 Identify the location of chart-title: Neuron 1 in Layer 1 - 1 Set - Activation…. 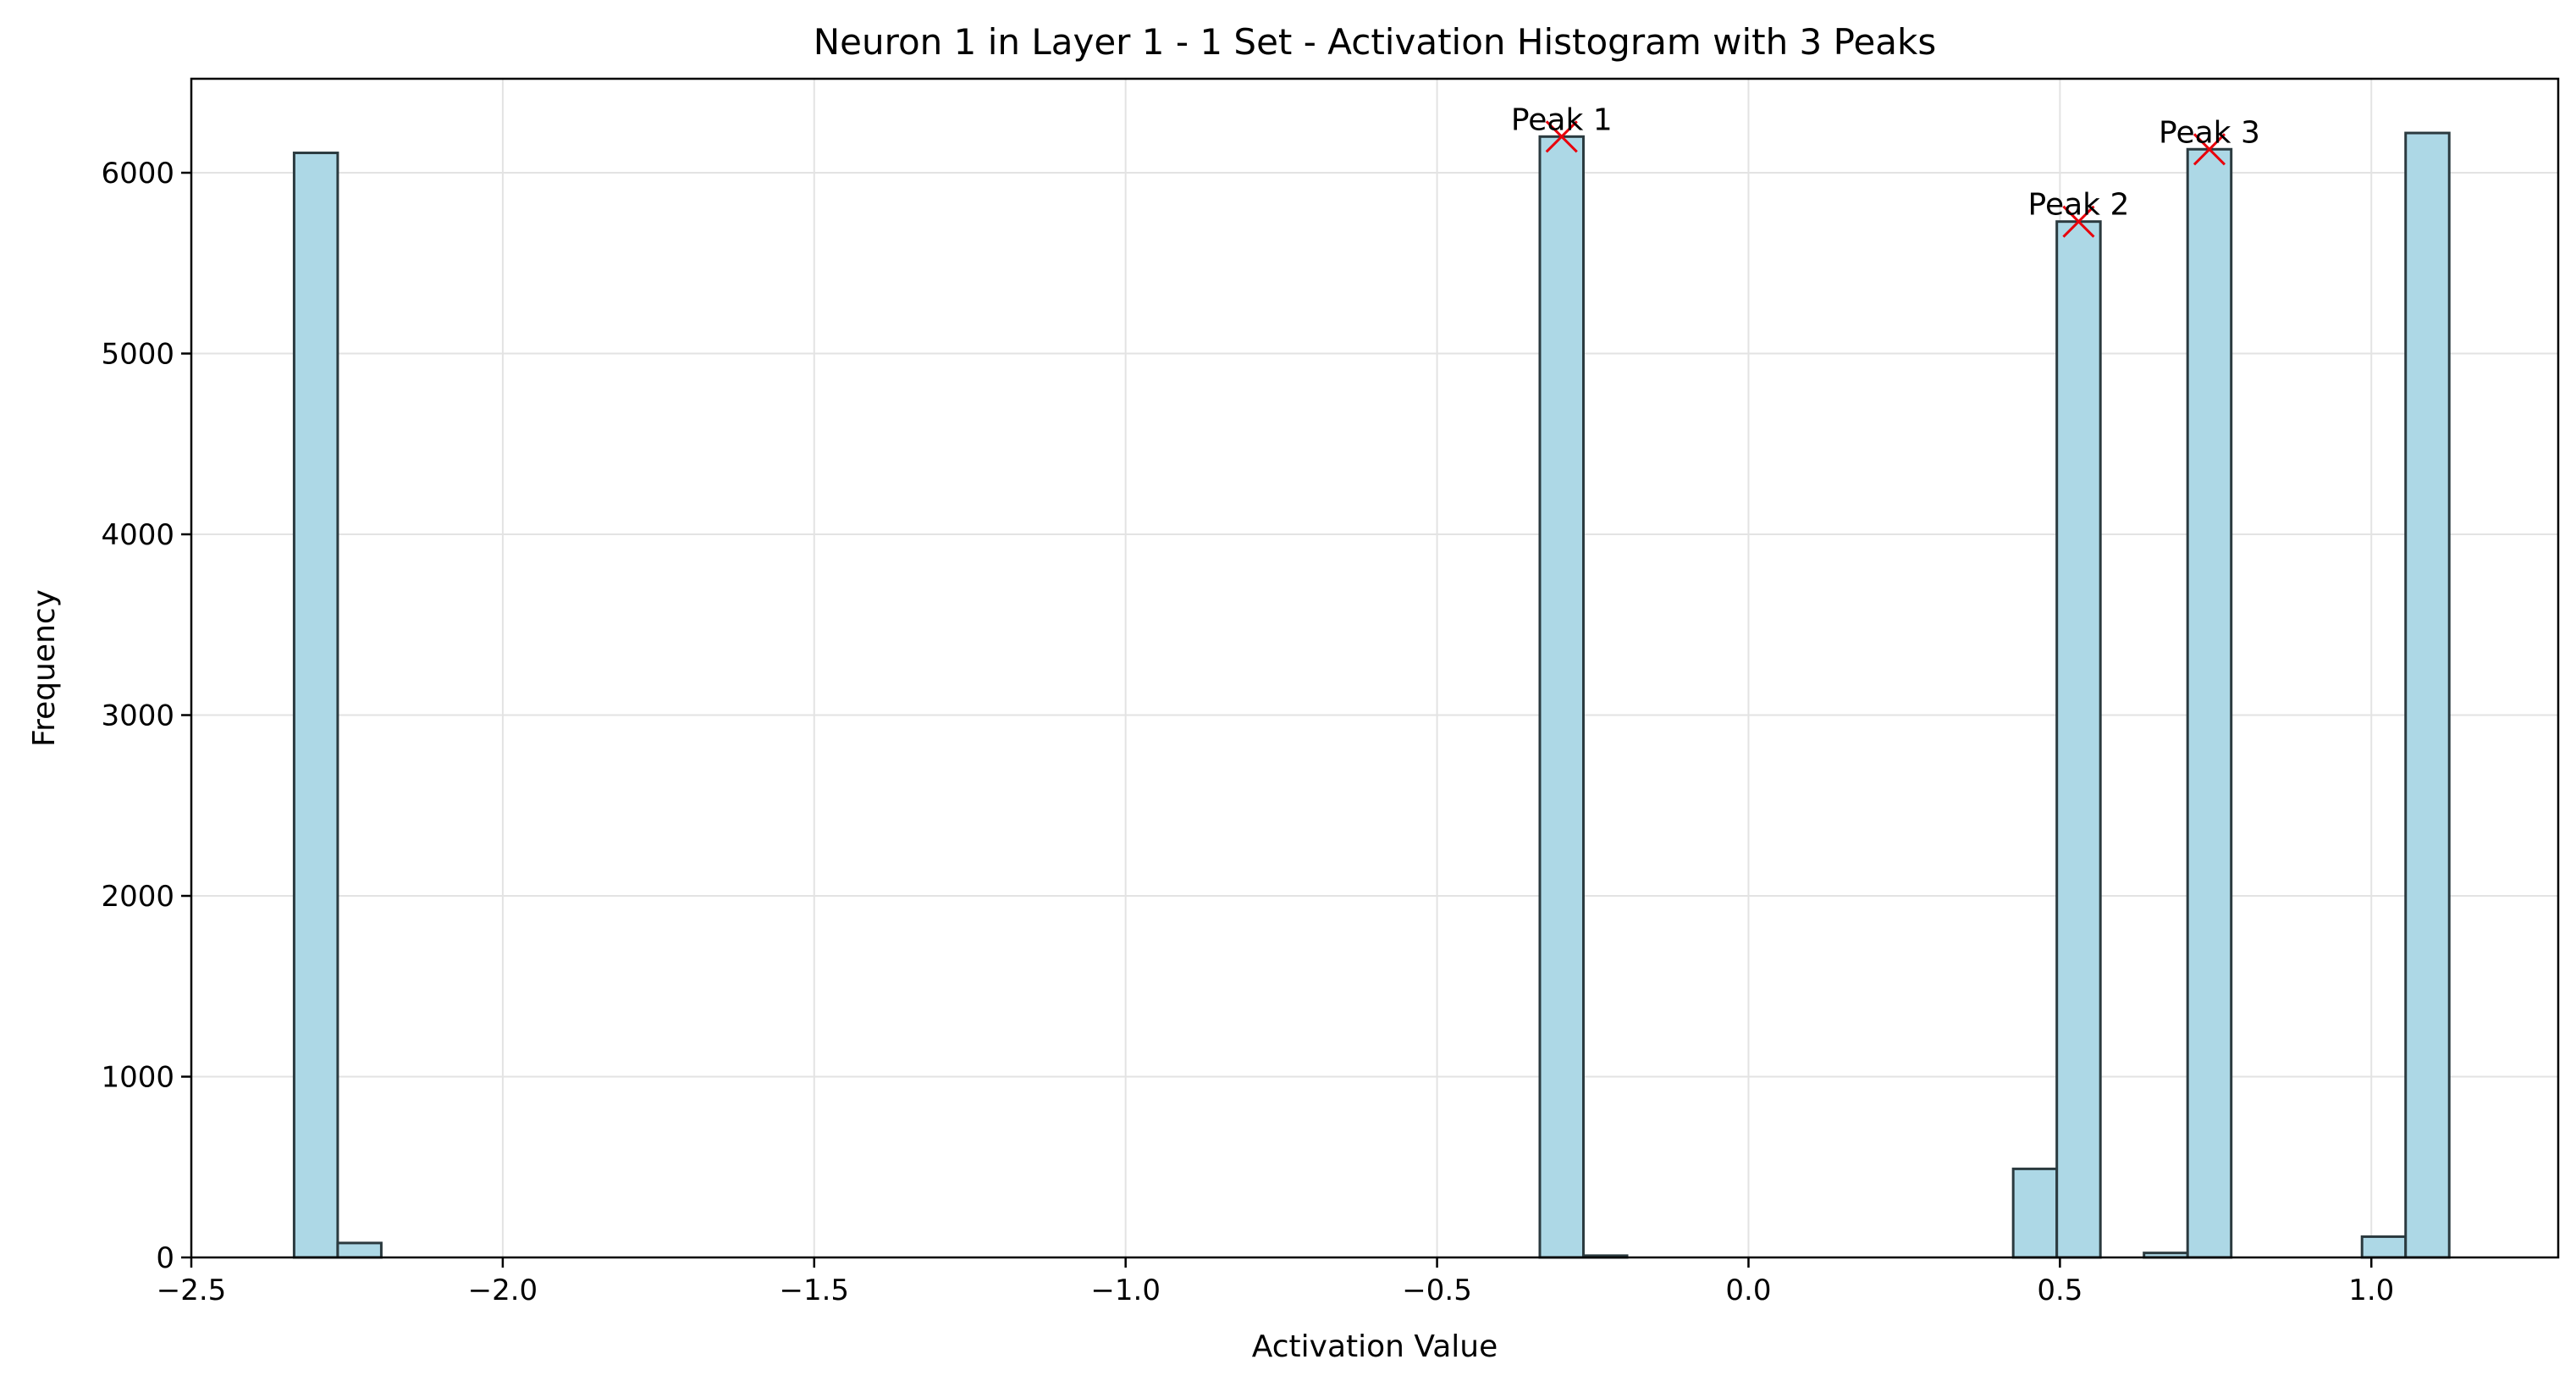
(1375, 42).